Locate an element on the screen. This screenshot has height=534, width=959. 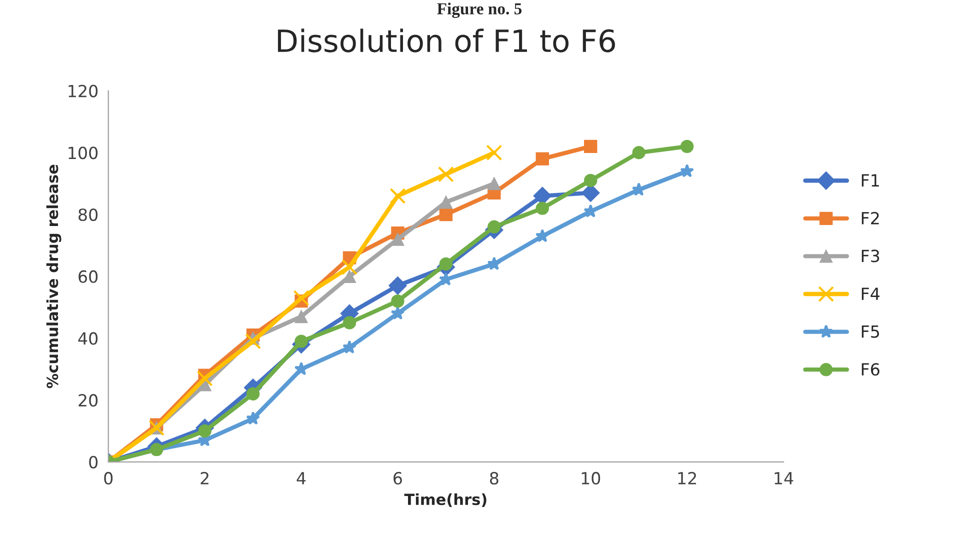
x-tick-label: 14 is located at coordinates (784, 478).